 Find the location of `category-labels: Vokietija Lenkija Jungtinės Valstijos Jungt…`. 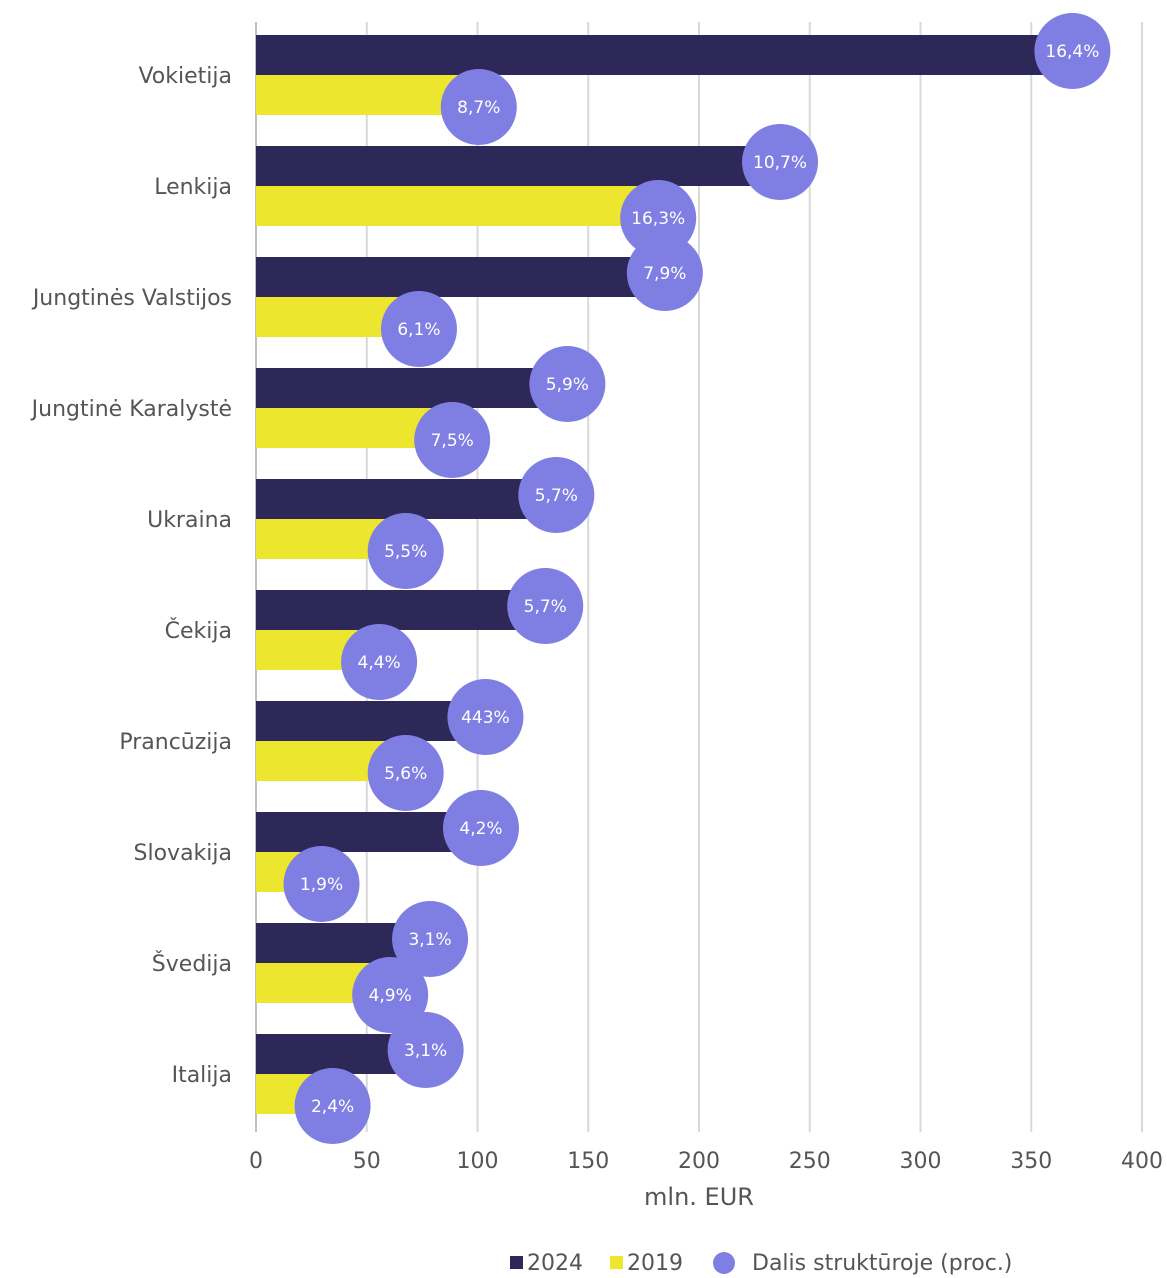

category-labels: Vokietija Lenkija Jungtinės Valstijos Jungt… is located at coordinates (131, 576).